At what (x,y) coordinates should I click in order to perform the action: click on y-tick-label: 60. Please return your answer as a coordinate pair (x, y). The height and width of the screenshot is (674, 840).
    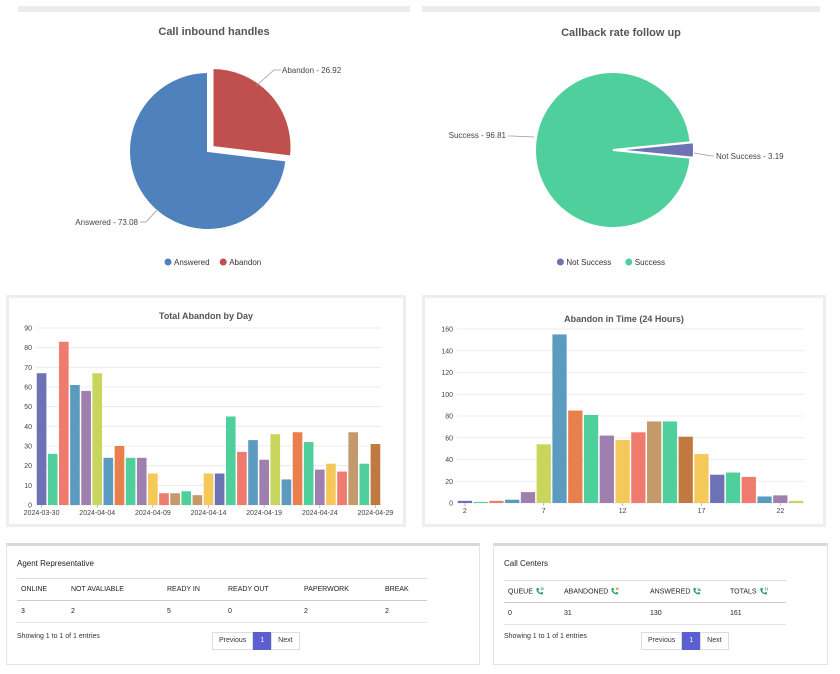
    Looking at the image, I should click on (28, 388).